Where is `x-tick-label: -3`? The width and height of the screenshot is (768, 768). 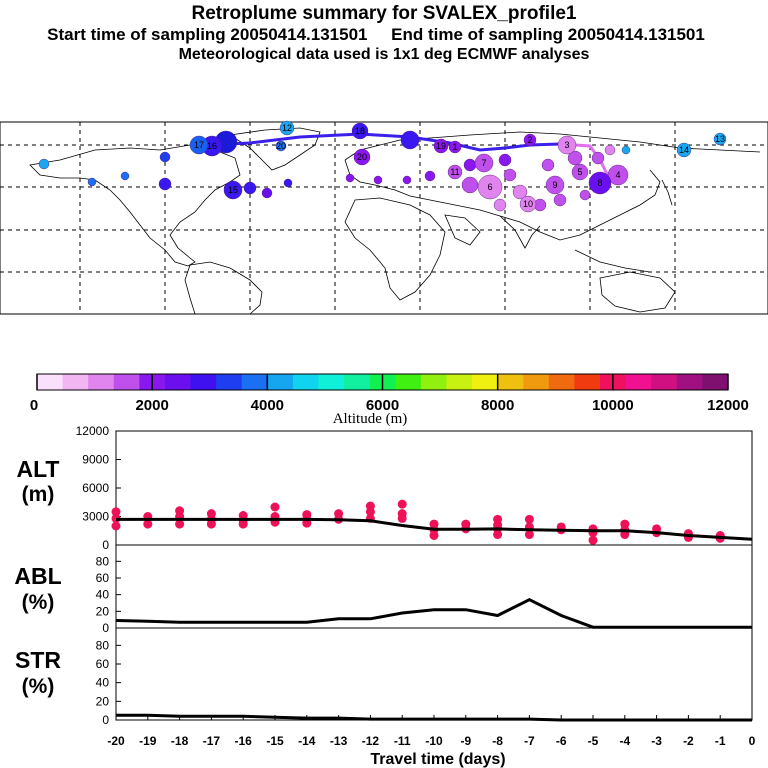
x-tick-label: -3 is located at coordinates (656, 741).